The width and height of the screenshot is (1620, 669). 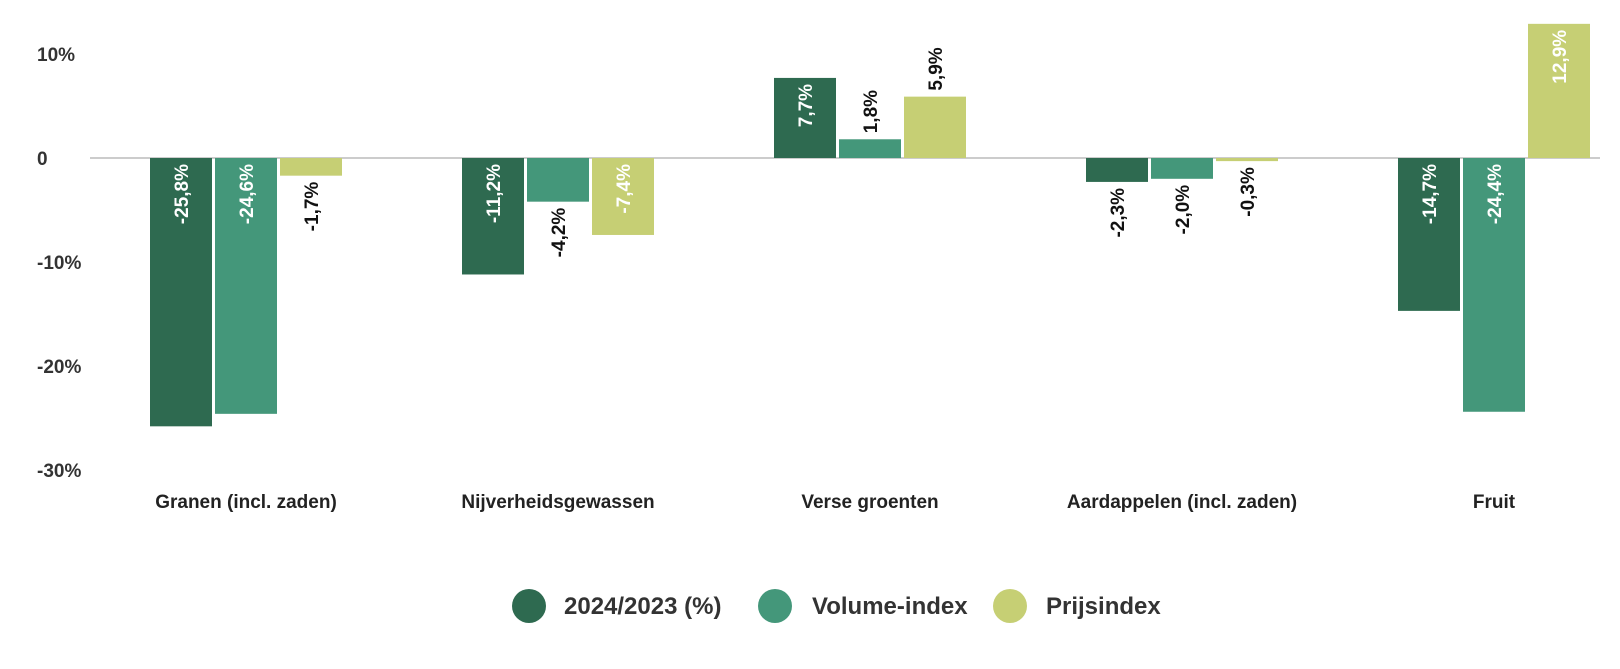 What do you see at coordinates (494, 193) in the screenshot?
I see `data-label: -11,2%` at bounding box center [494, 193].